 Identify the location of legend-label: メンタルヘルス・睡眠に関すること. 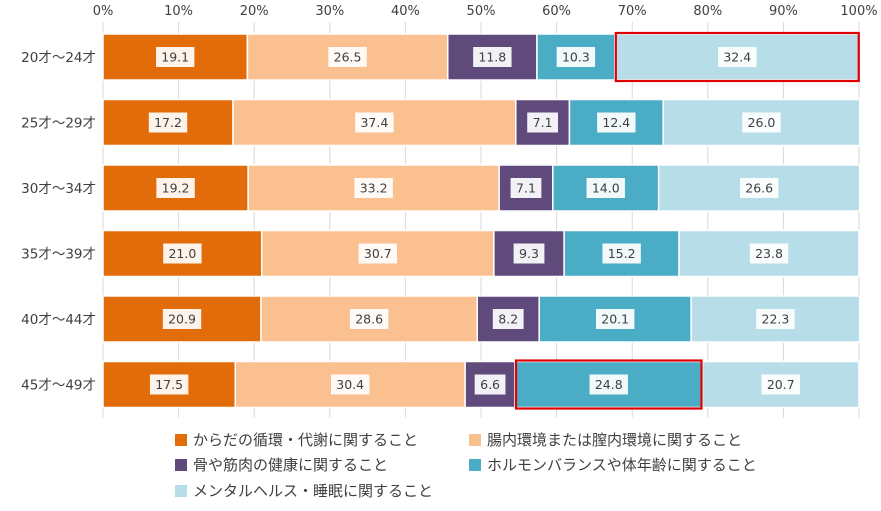
(313, 491).